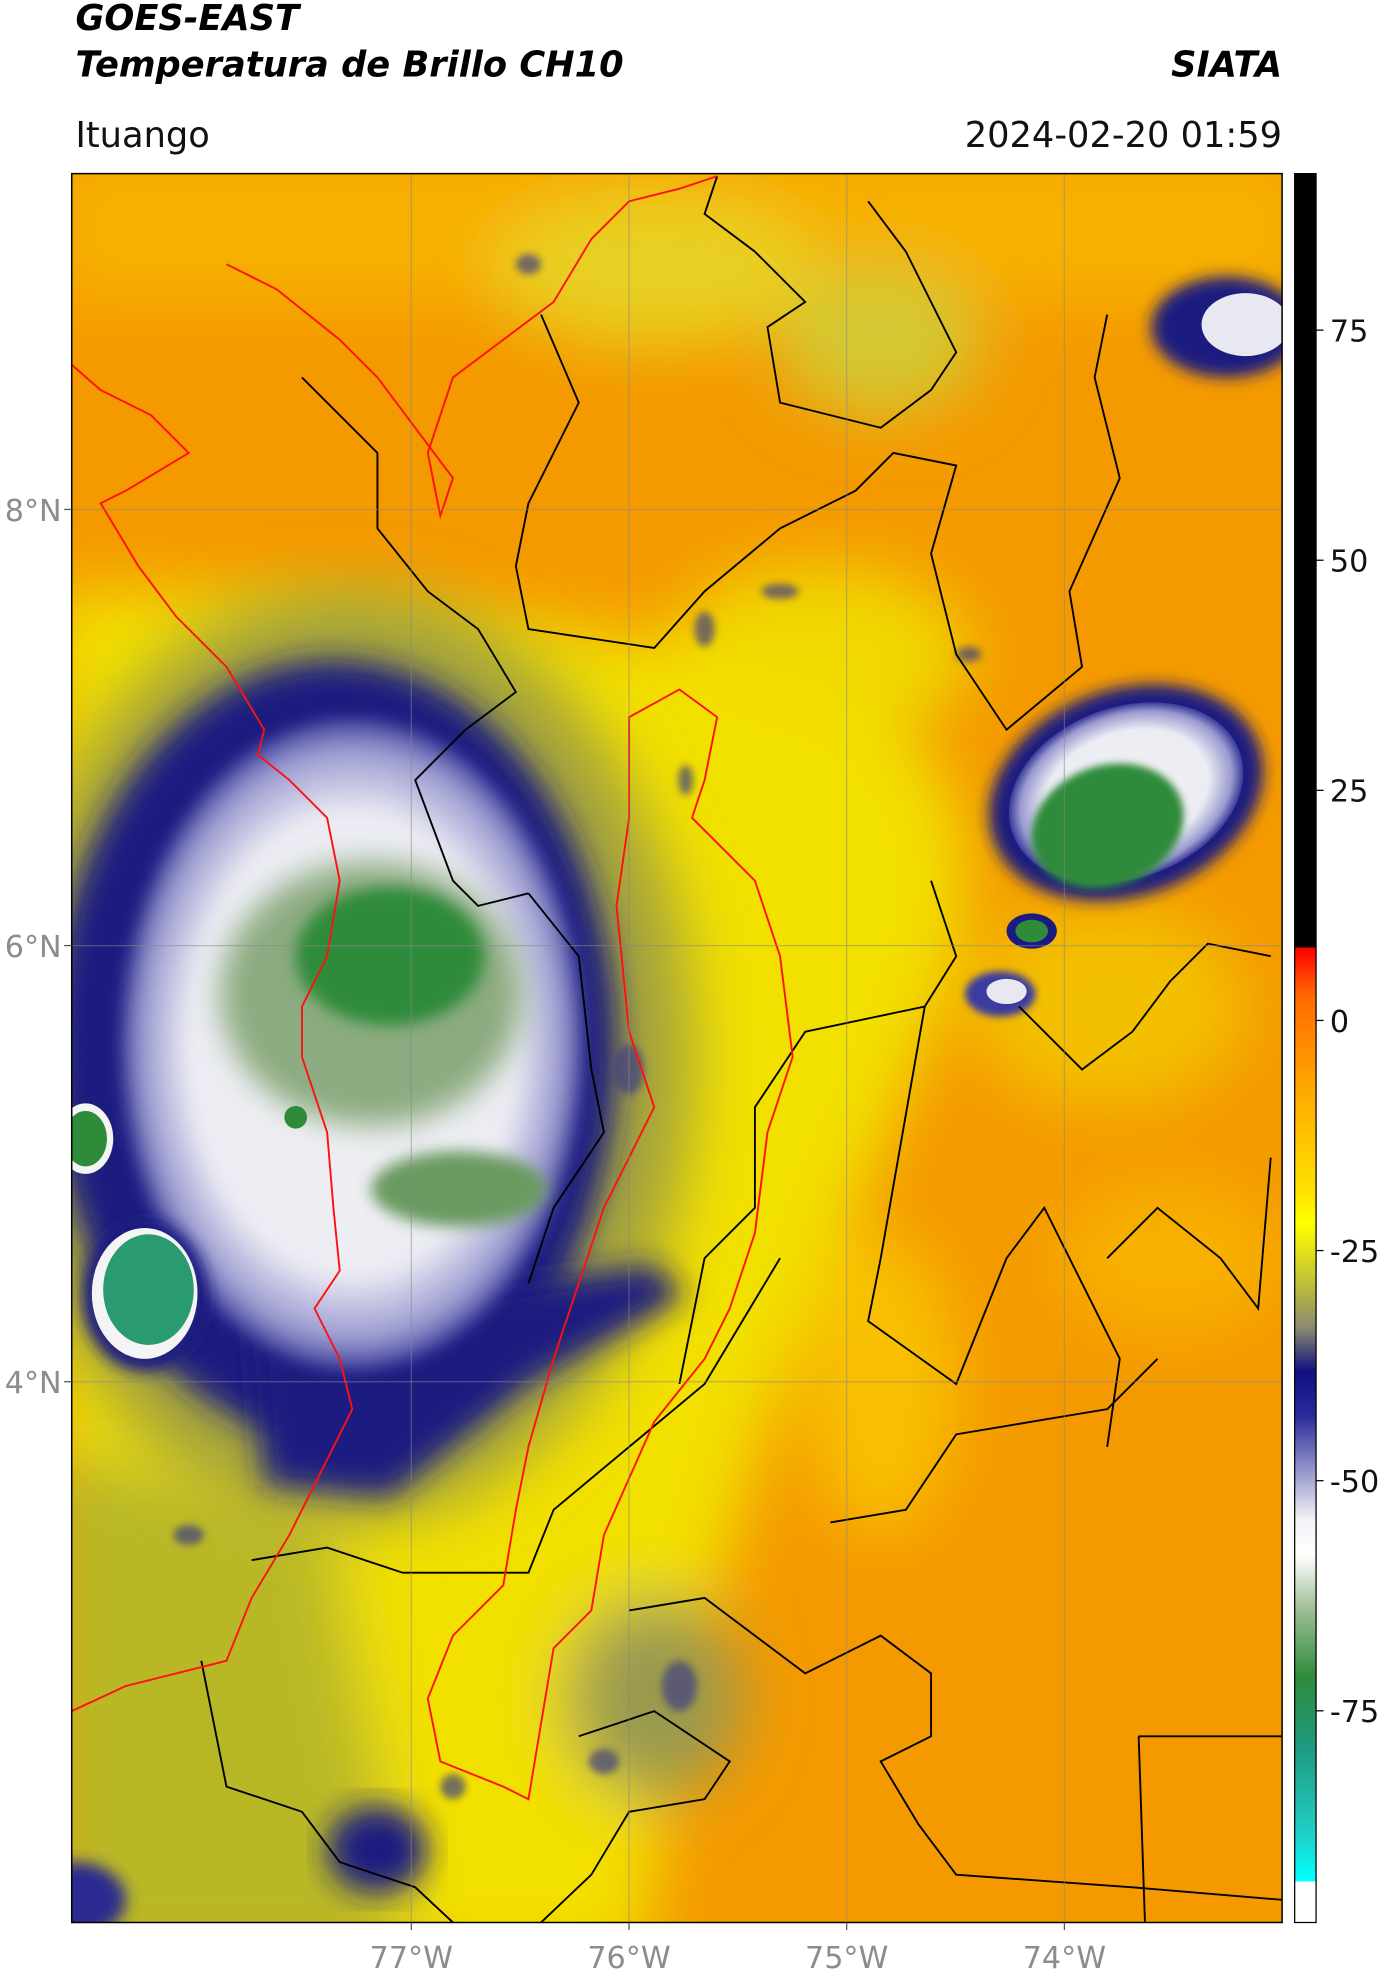  What do you see at coordinates (1349, 562) in the screenshot?
I see `colorbar-tick-label: 50` at bounding box center [1349, 562].